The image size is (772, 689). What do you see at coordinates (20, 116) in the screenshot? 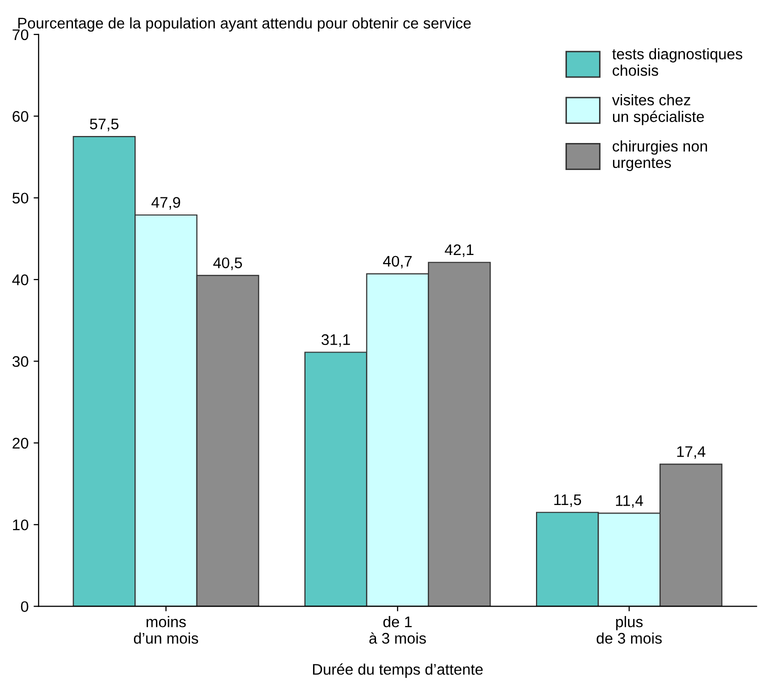
I see `y-tick-label: 60` at bounding box center [20, 116].